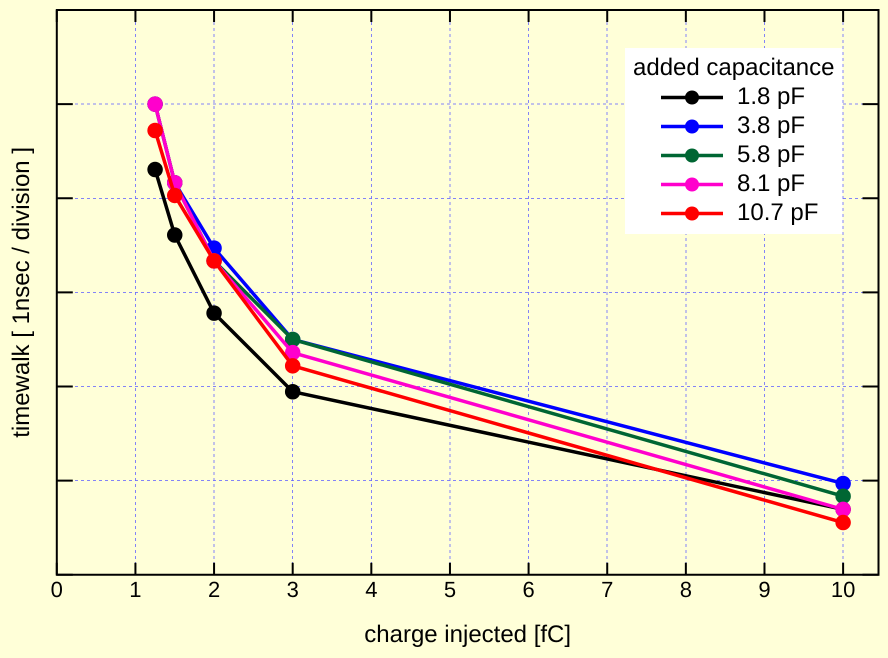 This screenshot has width=888, height=658. I want to click on x-tick-label: 5, so click(450, 589).